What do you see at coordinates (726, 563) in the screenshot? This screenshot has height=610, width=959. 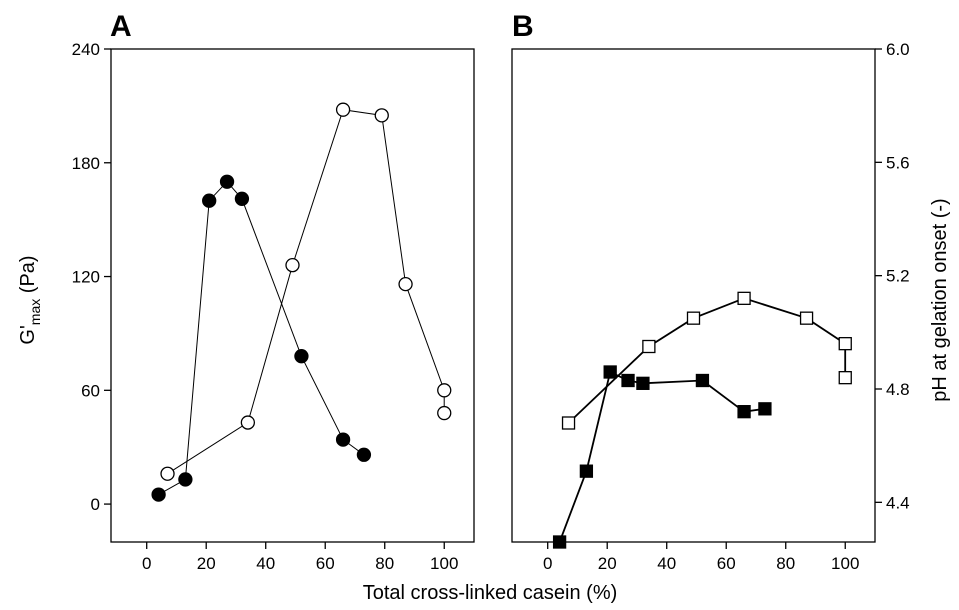 I see `panel-b-x-tick-label: 60` at bounding box center [726, 563].